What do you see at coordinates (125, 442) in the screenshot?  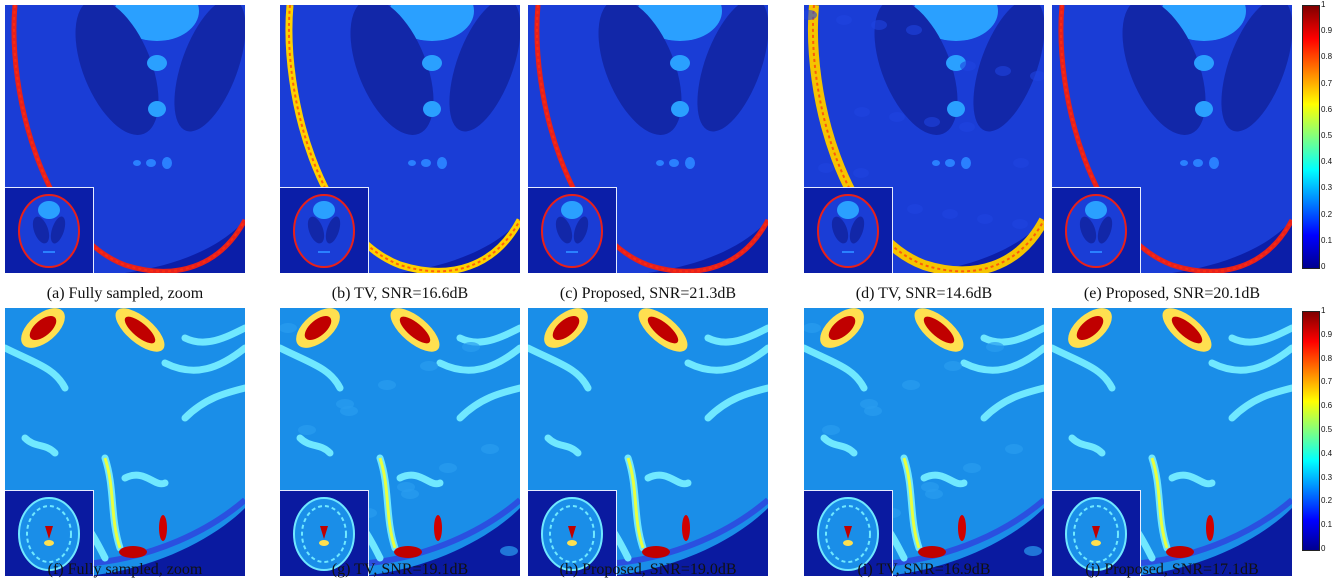 I see `panel-f-image` at bounding box center [125, 442].